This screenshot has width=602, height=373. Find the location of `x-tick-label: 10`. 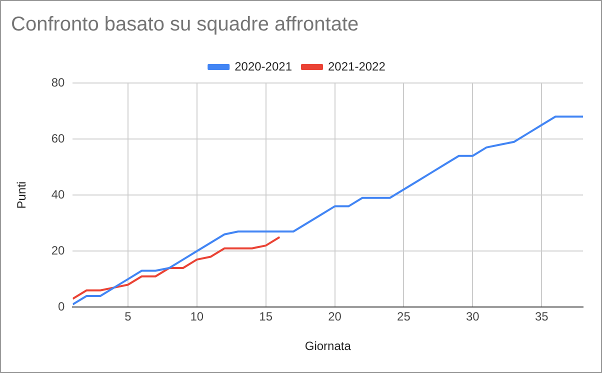

x-tick-label: 10 is located at coordinates (197, 317).